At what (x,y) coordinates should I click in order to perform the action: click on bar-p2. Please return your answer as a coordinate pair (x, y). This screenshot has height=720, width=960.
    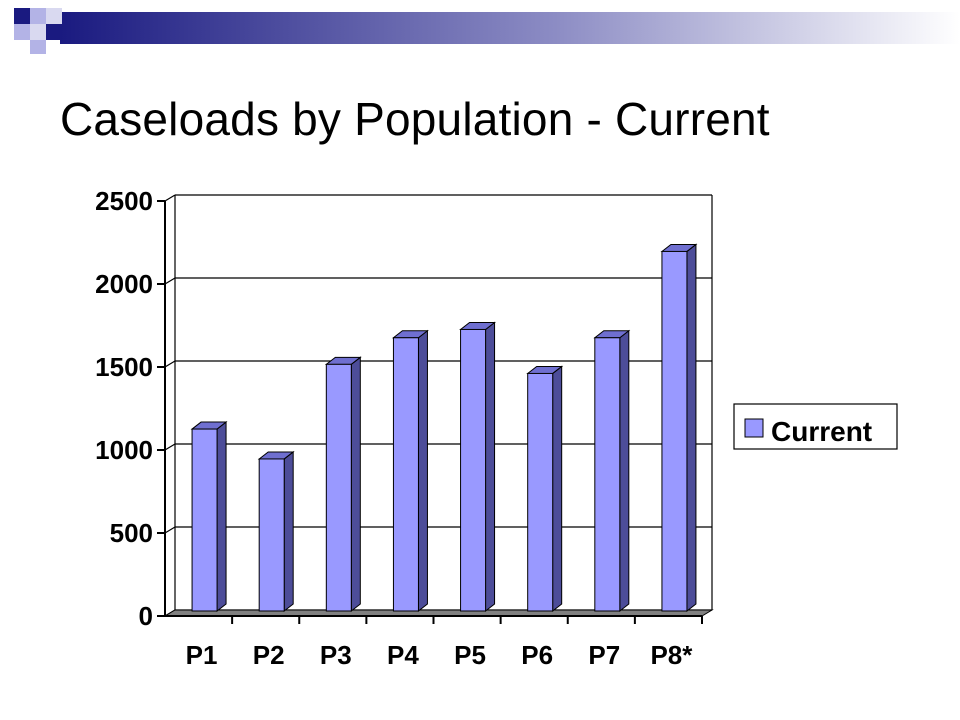
    Looking at the image, I should click on (276, 531).